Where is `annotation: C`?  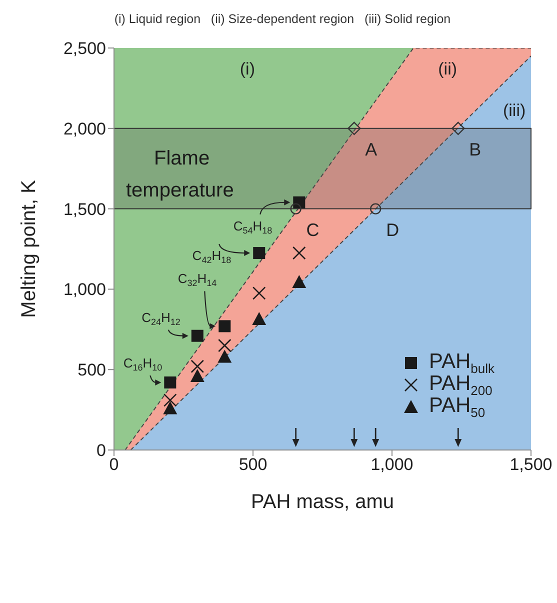 annotation: C is located at coordinates (313, 230).